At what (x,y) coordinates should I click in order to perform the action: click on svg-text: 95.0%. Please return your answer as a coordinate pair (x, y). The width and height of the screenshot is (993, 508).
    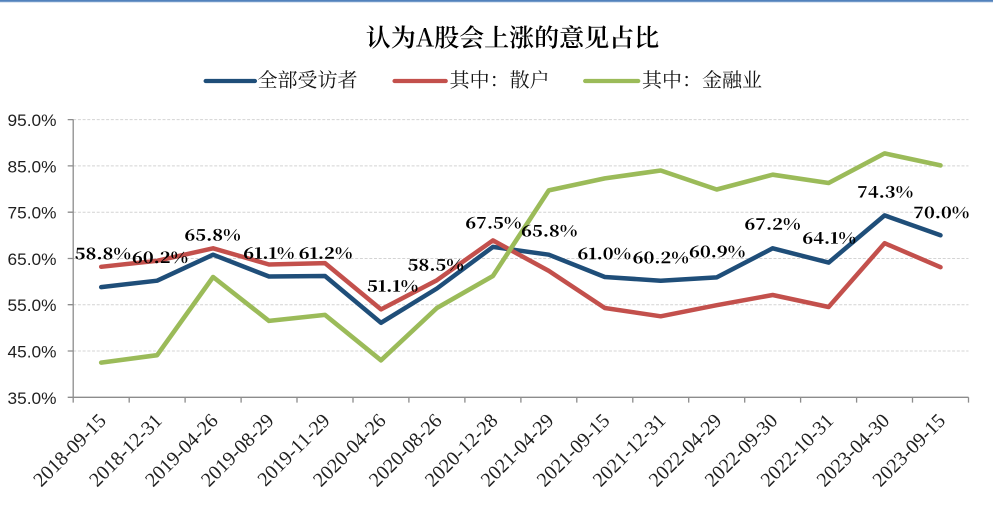
    Looking at the image, I should click on (32, 121).